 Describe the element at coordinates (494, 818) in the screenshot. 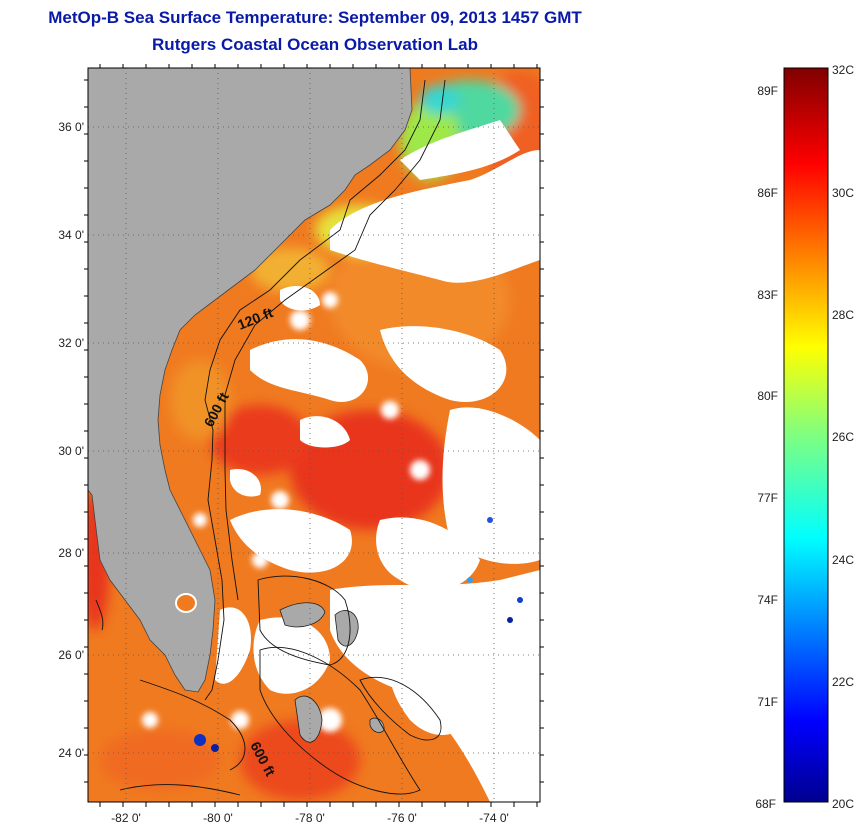

I see `lon-label: -74 0'` at that location.